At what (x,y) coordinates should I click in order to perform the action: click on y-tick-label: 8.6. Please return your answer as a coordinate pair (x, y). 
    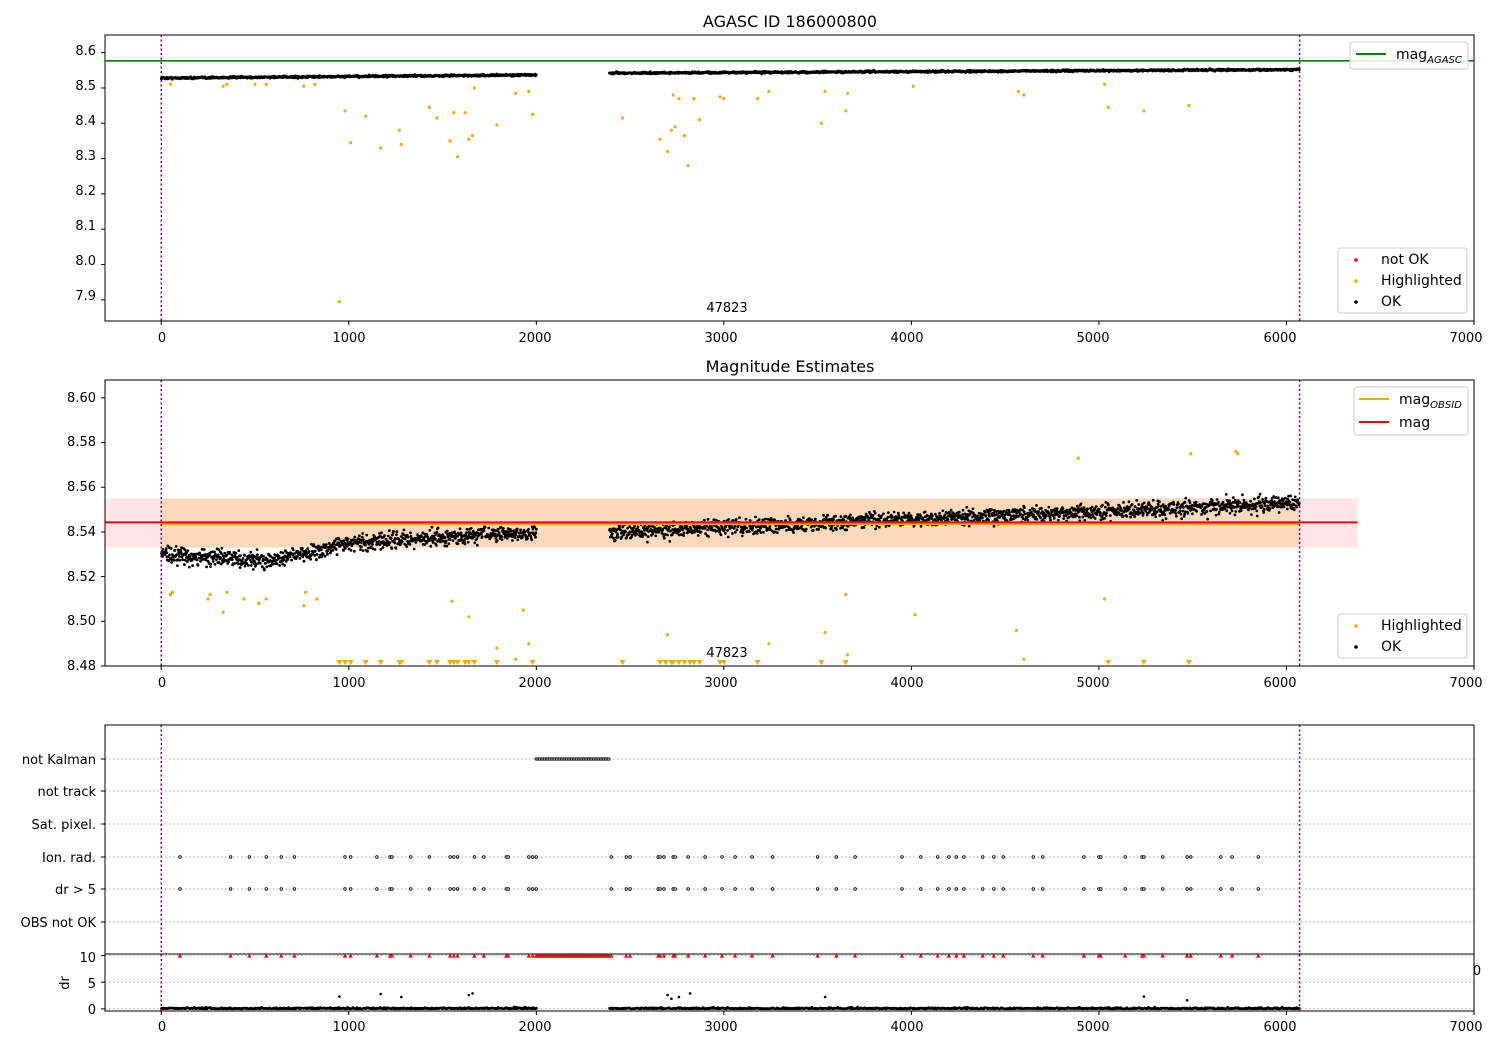
    Looking at the image, I should click on (85, 51).